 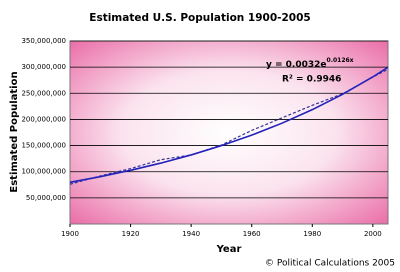 I want to click on x-tick-label: 2000, so click(x=373, y=234).